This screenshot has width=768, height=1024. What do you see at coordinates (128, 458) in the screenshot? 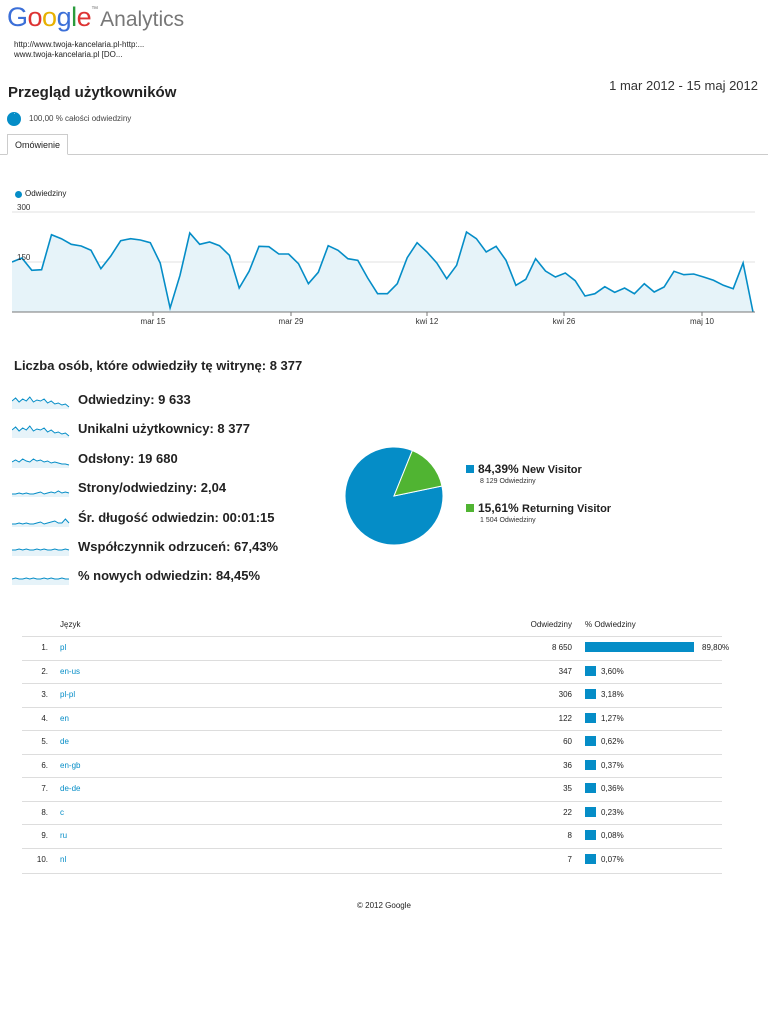
I see `metric-label: Odsłony: 19 680` at bounding box center [128, 458].